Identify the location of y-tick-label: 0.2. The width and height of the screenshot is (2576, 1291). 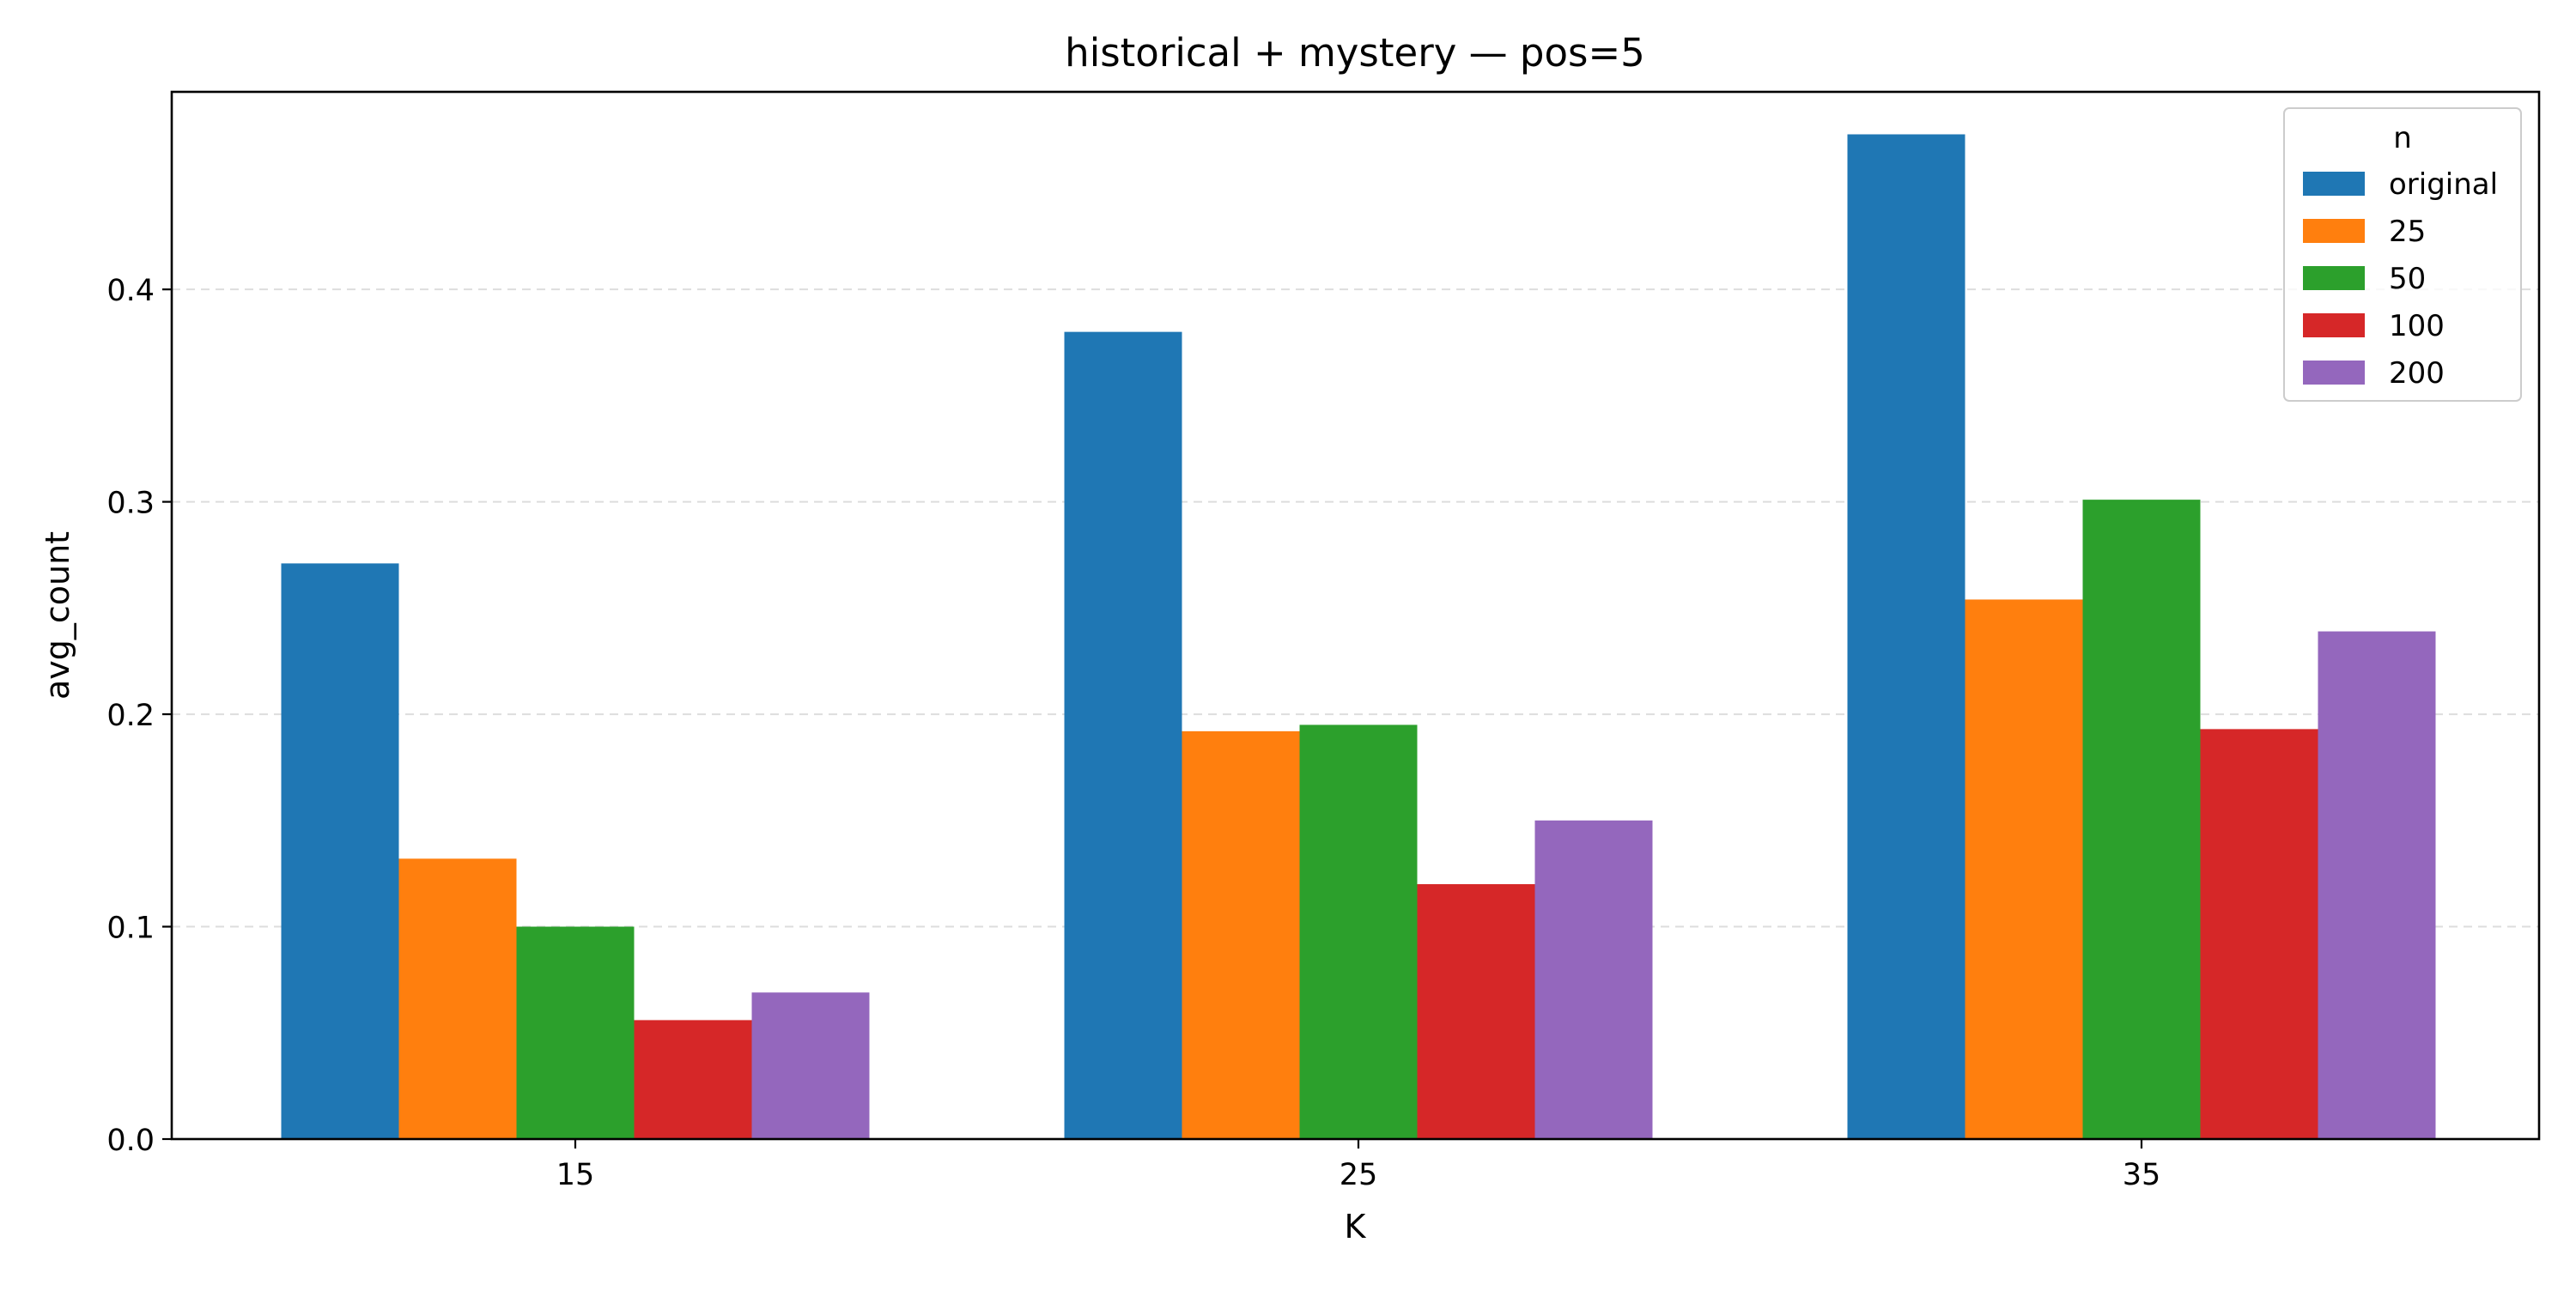
(130, 716).